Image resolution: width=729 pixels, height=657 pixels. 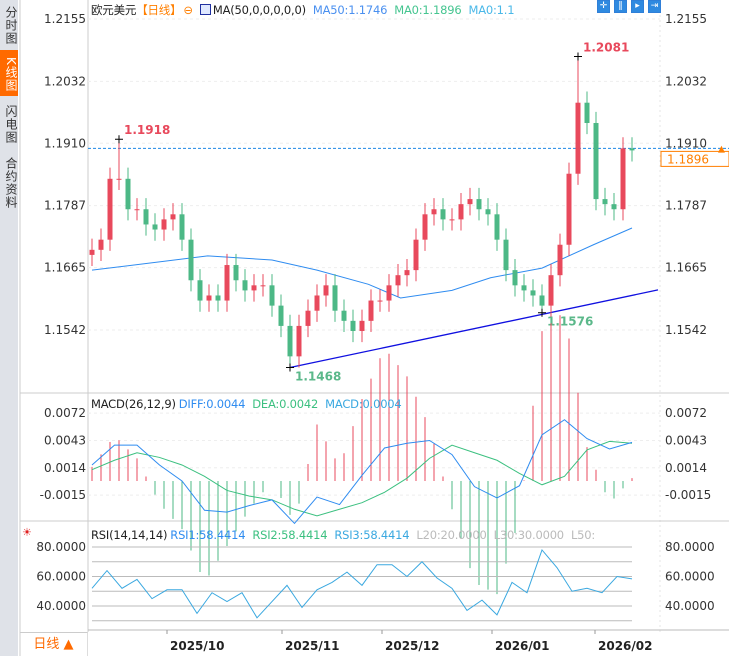 I want to click on range-icon: ‖, so click(x=620, y=6).